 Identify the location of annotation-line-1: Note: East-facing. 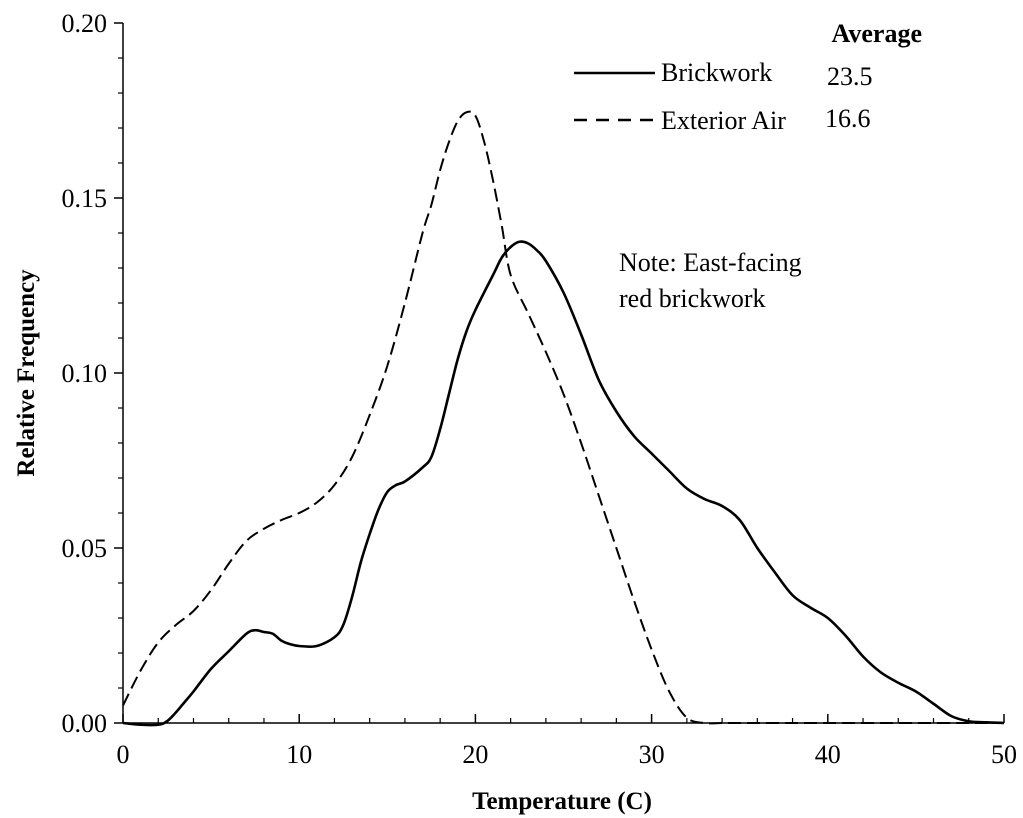
(710, 262).